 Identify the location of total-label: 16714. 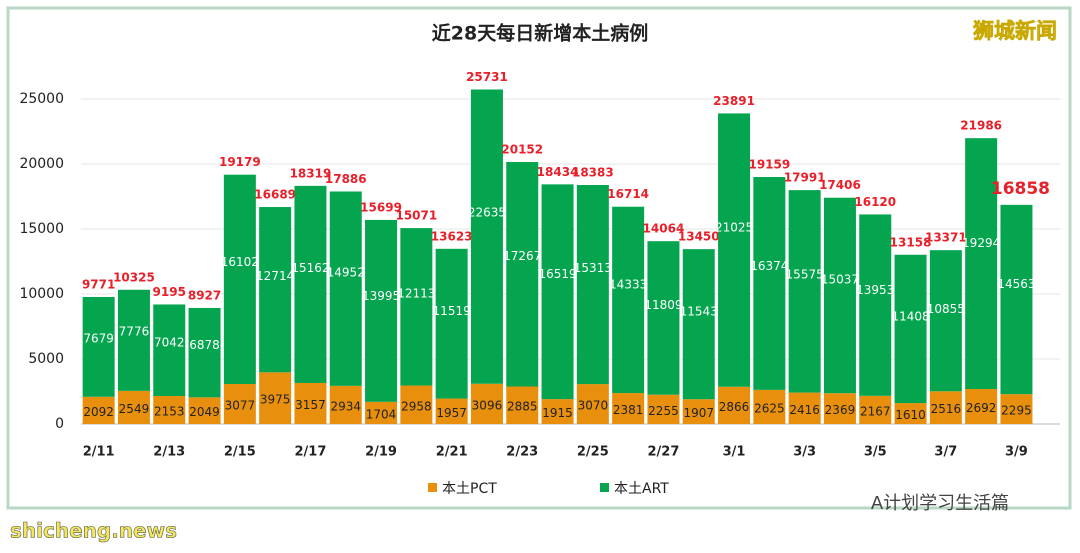
(628, 194).